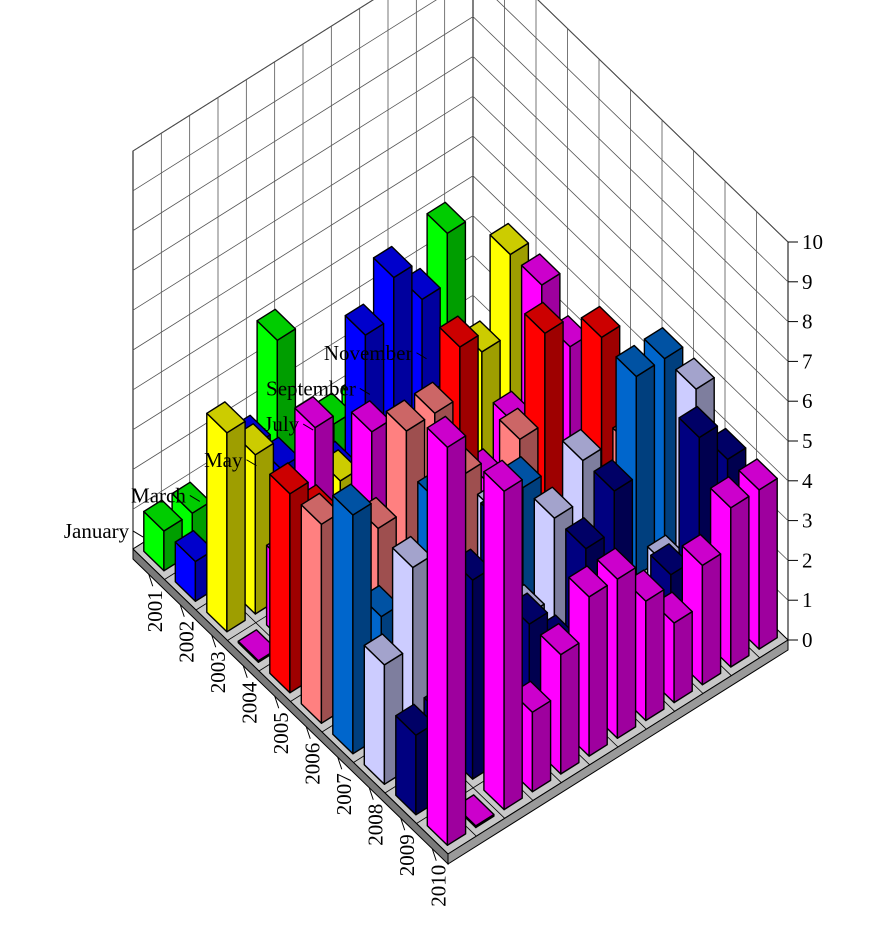 The width and height of the screenshot is (883, 930). Describe the element at coordinates (807, 560) in the screenshot. I see `z-tick-label: 2` at that location.